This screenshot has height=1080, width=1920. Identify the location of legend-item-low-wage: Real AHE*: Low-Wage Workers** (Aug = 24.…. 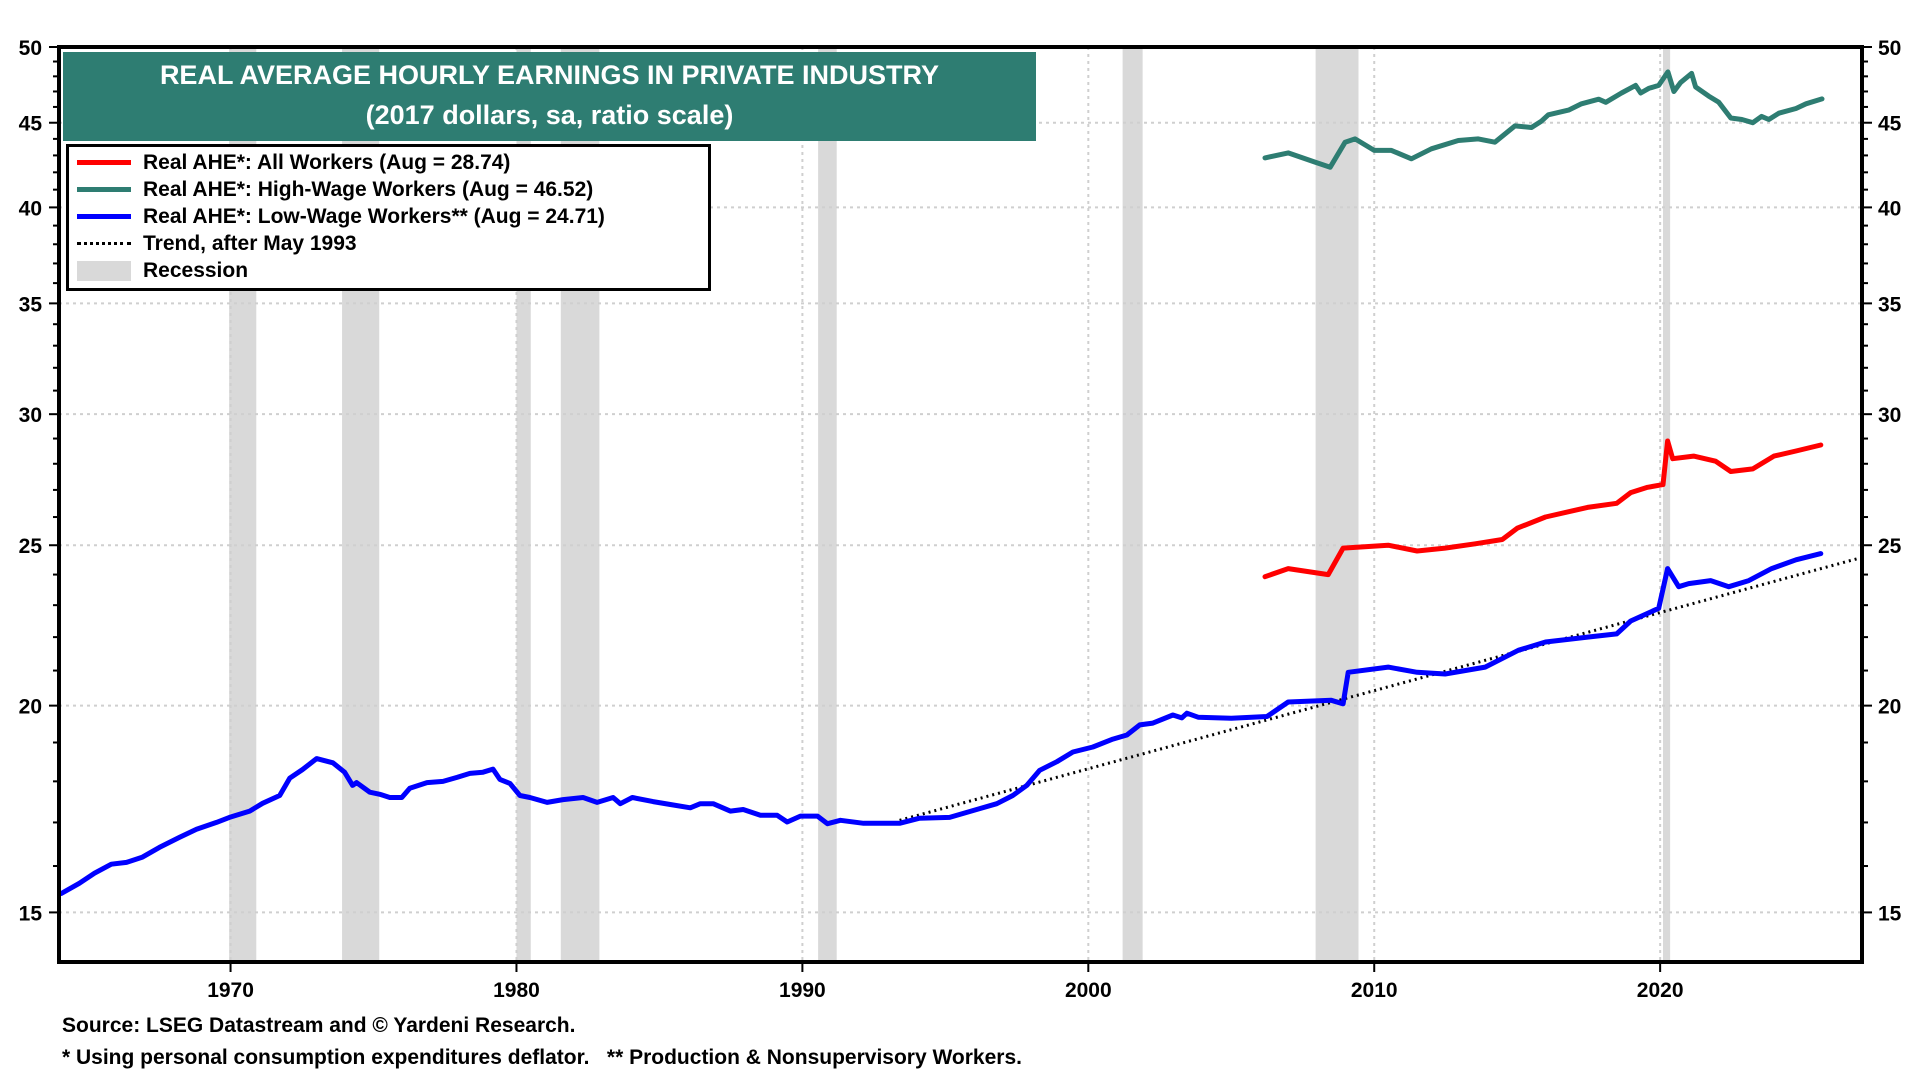
(337, 216).